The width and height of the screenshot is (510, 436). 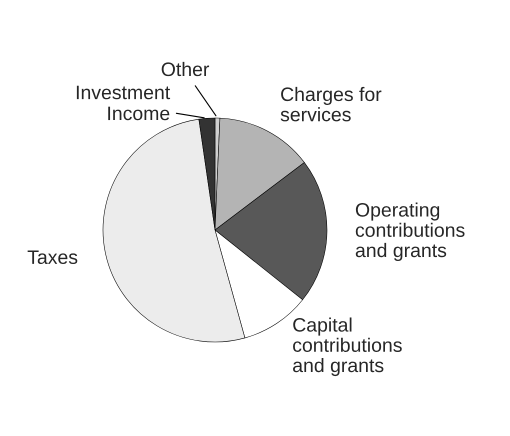 I want to click on slice-label: Other, so click(x=186, y=69).